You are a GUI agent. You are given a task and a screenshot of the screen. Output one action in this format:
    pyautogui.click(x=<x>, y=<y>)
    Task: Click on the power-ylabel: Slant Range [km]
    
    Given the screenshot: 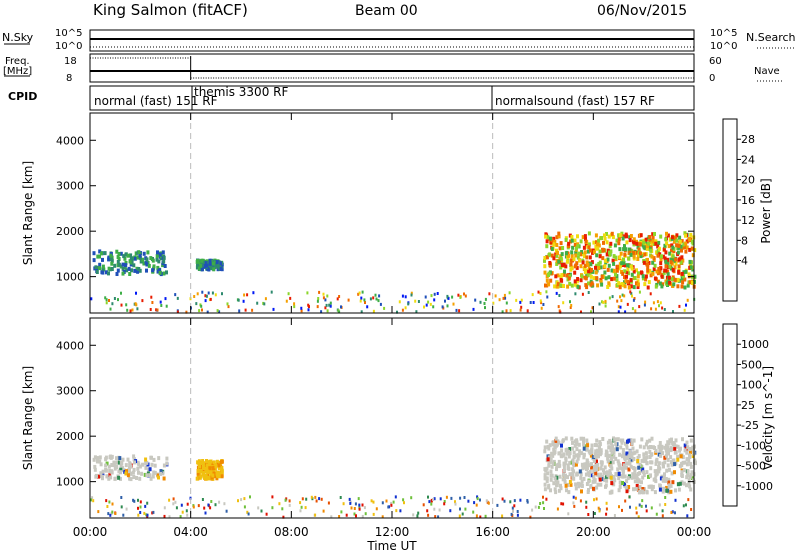 What is the action you would take?
    pyautogui.click(x=28, y=213)
    